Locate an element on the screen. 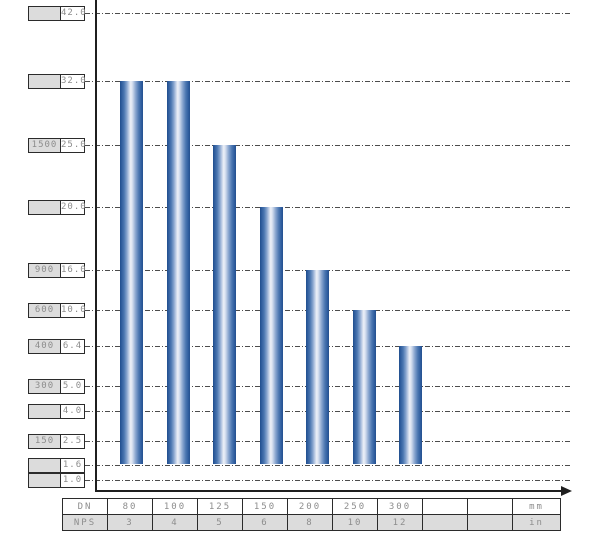 This screenshot has width=601, height=538. y-axis-label-row: 42.0 is located at coordinates (57, 13).